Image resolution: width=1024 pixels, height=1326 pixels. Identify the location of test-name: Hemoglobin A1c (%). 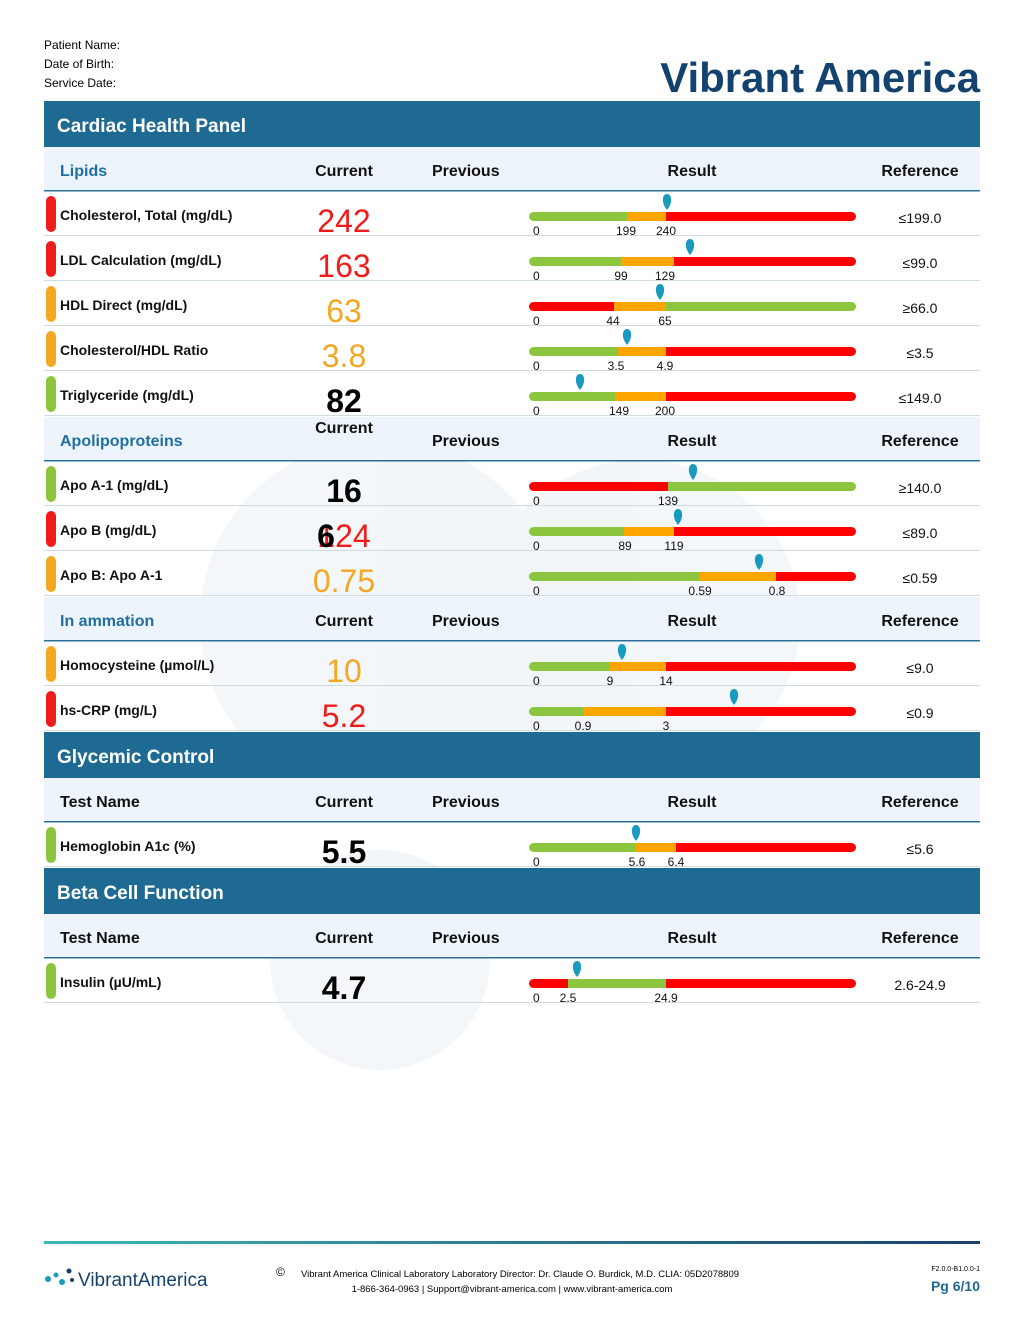
(128, 846).